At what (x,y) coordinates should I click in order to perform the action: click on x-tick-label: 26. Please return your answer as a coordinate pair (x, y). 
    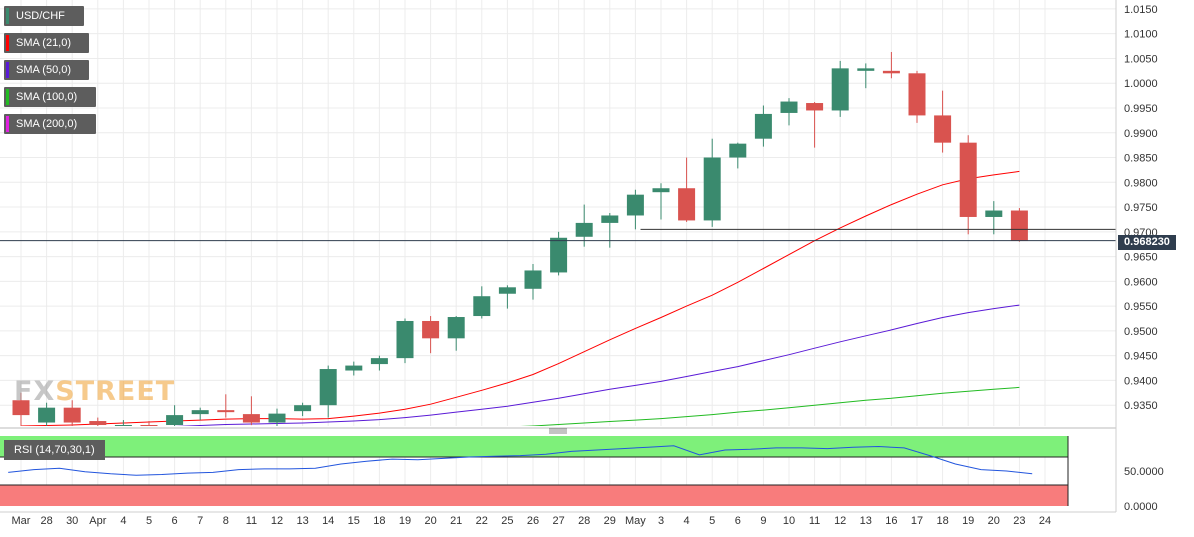
    Looking at the image, I should click on (533, 521).